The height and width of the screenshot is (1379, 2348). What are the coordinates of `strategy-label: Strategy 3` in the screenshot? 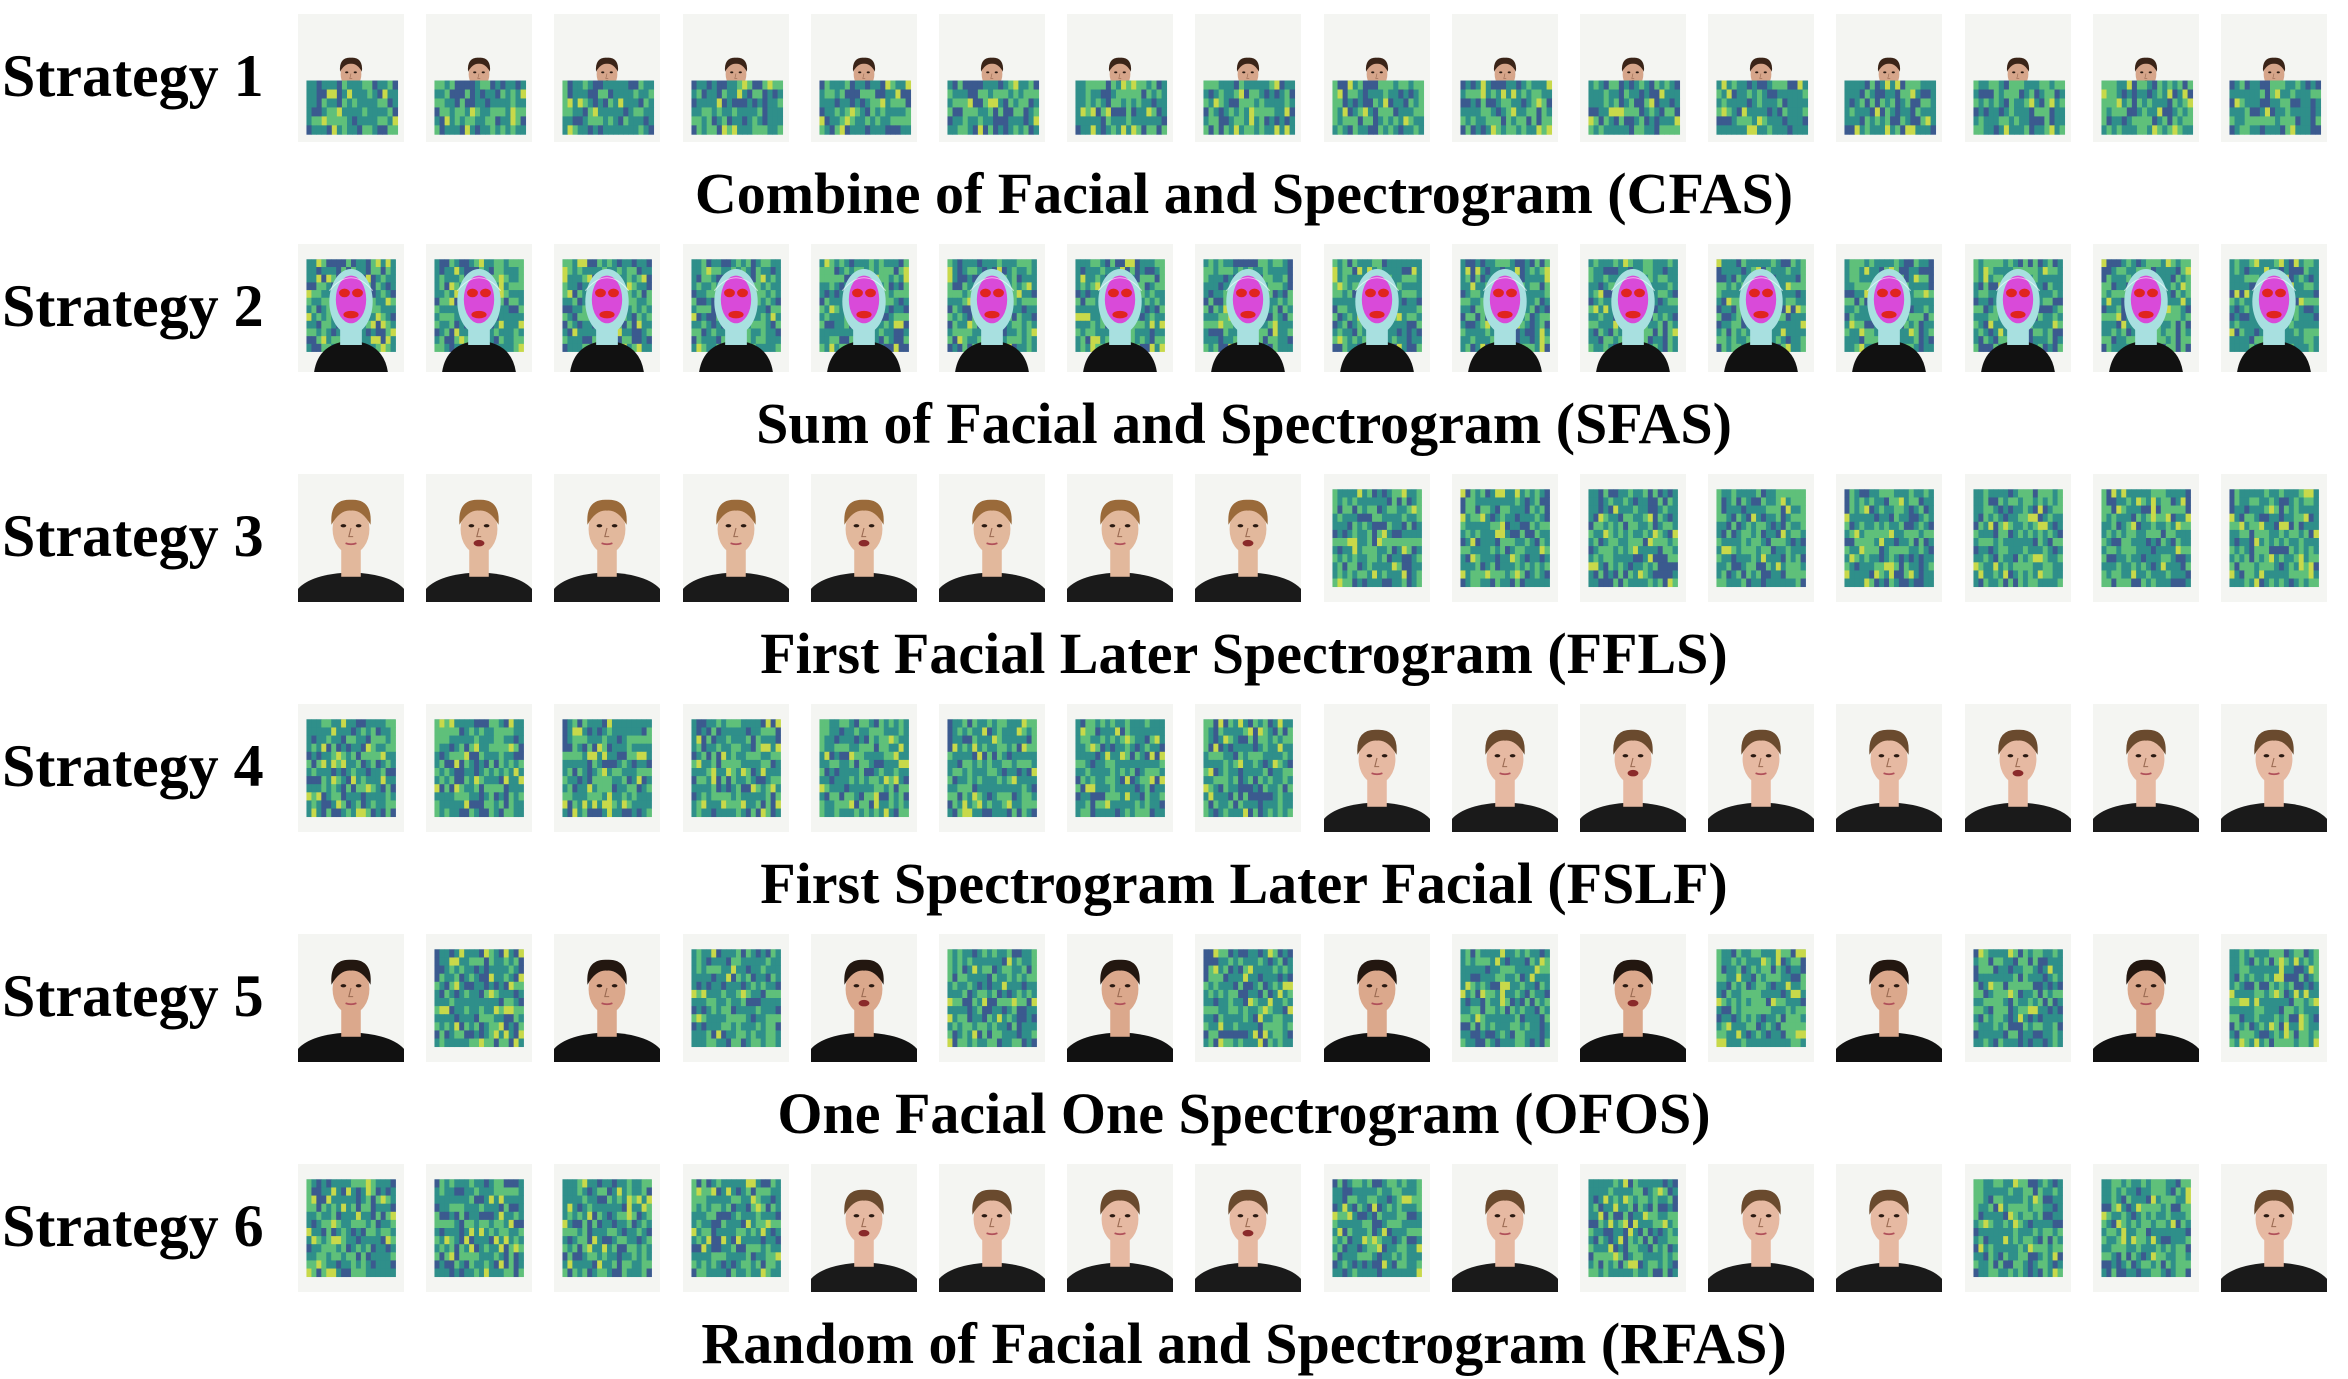 It's located at (133, 536).